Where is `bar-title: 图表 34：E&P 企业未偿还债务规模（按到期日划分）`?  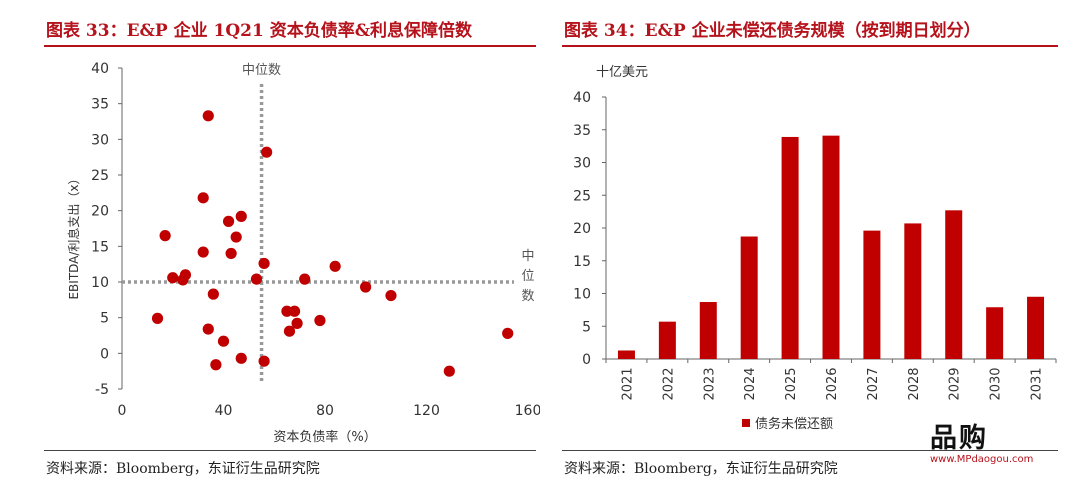 bar-title: 图表 34：E&P 企业未偿还债务规模（按到期日划分） is located at coordinates (772, 31).